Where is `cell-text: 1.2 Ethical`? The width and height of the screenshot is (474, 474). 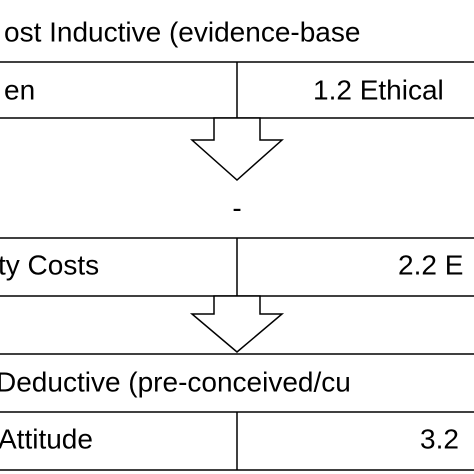
cell-text: 1.2 Ethical is located at coordinates (378, 89).